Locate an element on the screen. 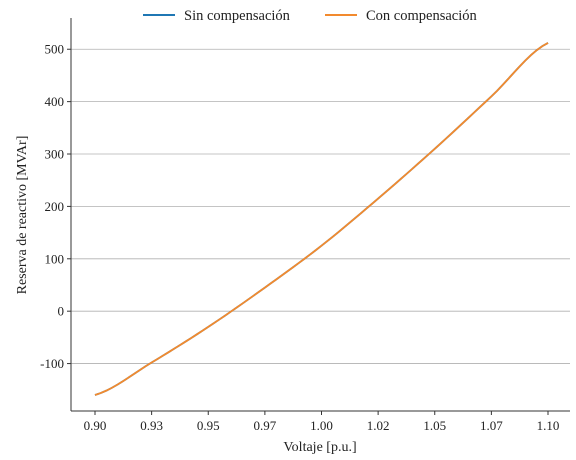 This screenshot has width=576, height=460. x-tick-label-0: 0.90 is located at coordinates (95, 425).